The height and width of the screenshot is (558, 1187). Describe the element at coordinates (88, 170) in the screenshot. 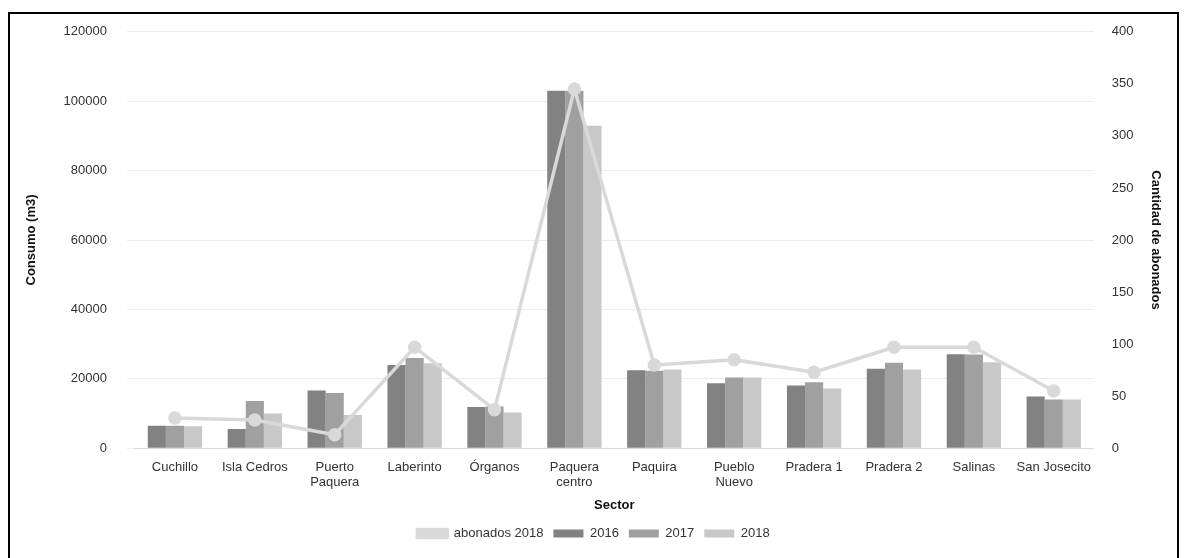

I see `y-tick-label: 80000` at that location.